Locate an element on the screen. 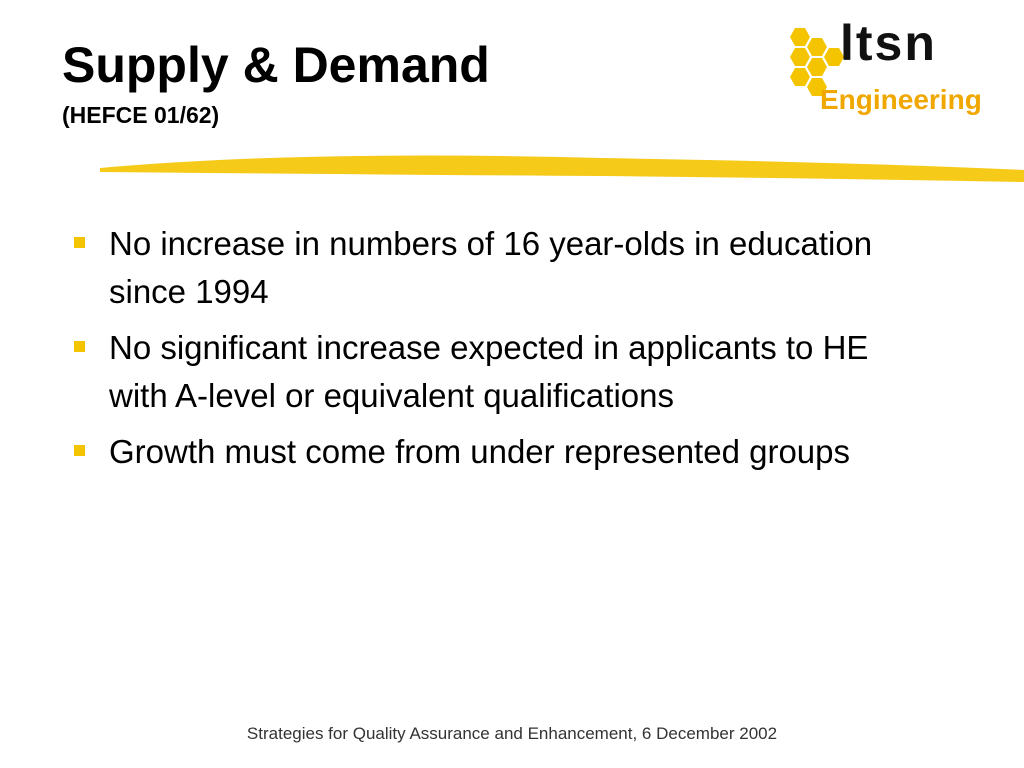 This screenshot has height=768, width=1024. logo-tagline: Engineering is located at coordinates (901, 99).